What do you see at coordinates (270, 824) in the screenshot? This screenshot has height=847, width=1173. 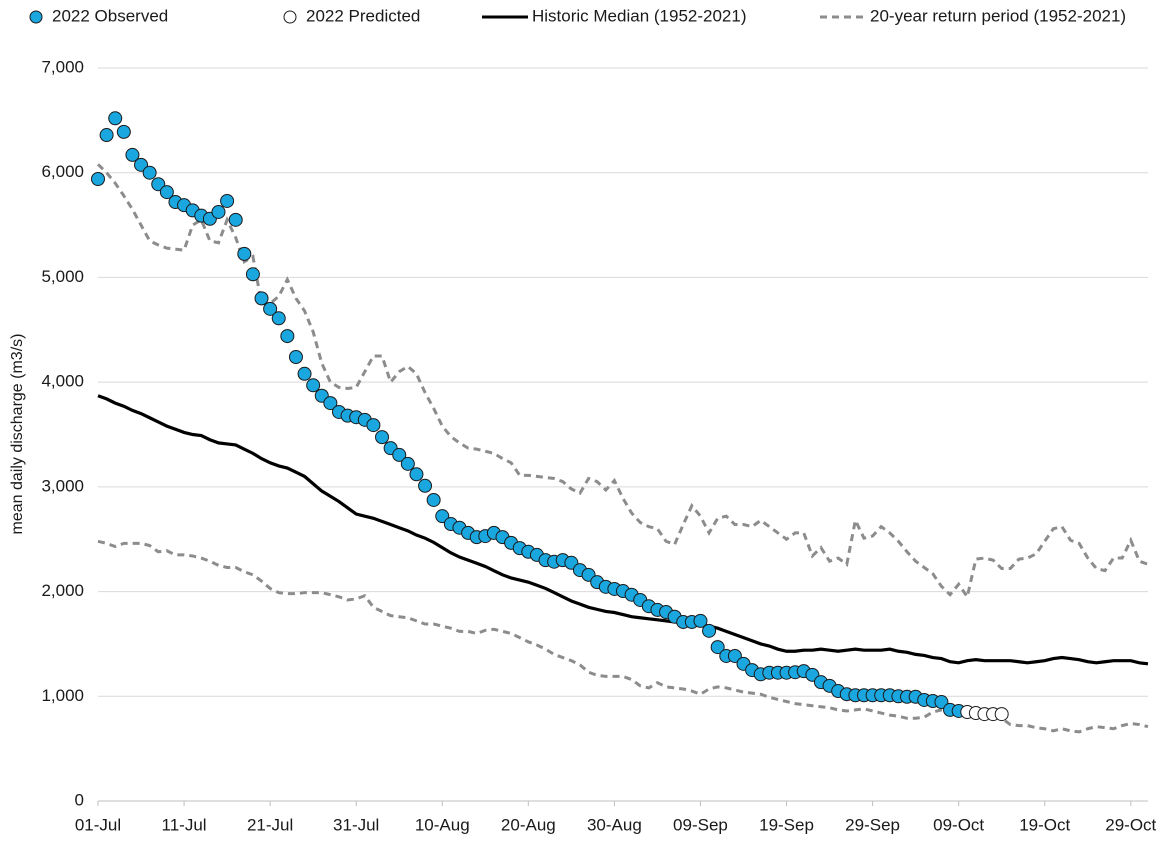 I see `x-tick-label: 21-Jul` at bounding box center [270, 824].